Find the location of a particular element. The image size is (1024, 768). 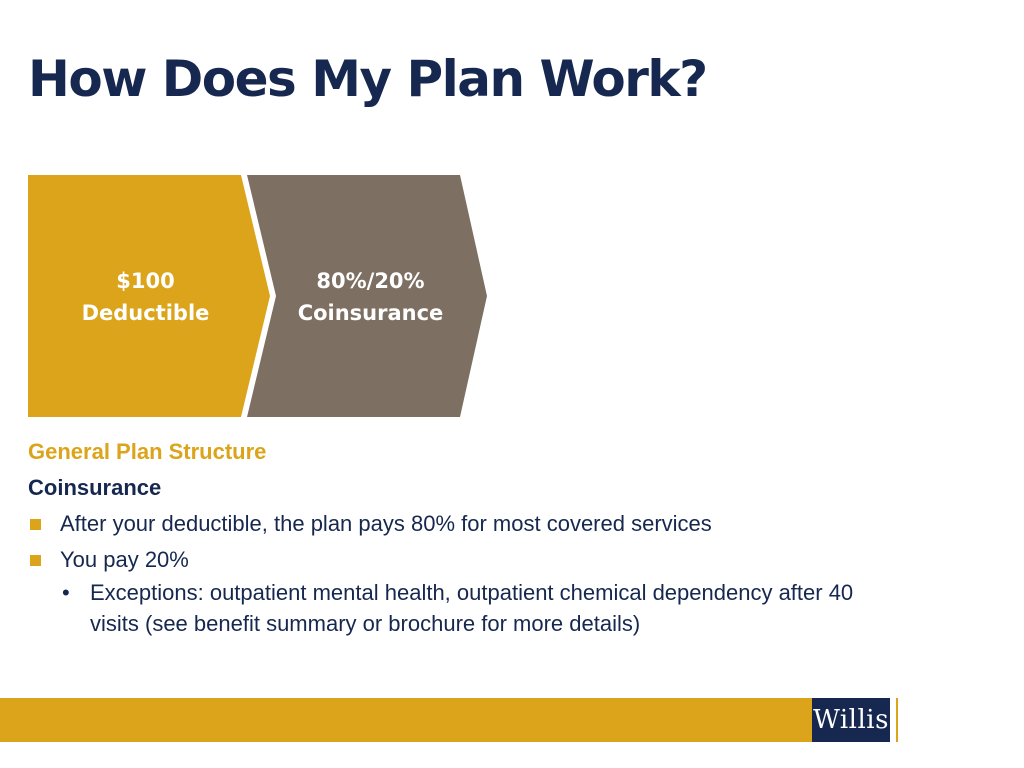

chevron-shapes is located at coordinates (257, 296).